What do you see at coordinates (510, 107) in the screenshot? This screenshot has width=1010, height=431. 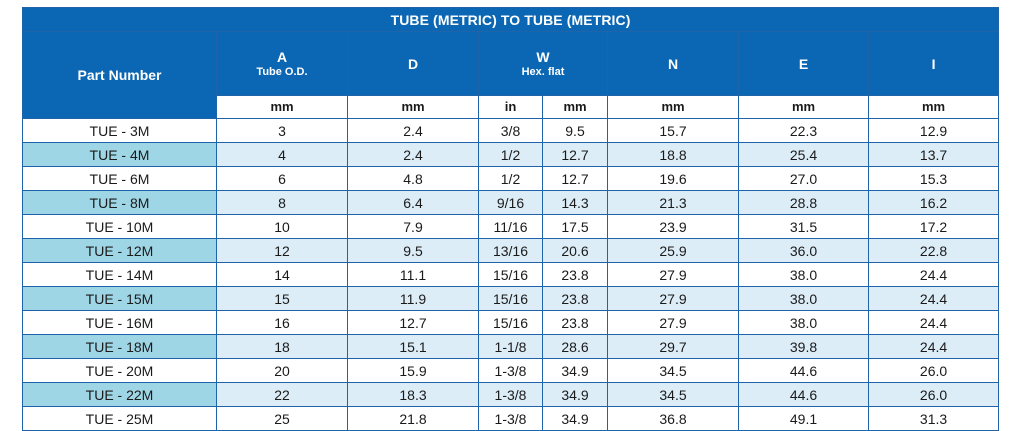 I see `unit-w-in: in` at bounding box center [510, 107].